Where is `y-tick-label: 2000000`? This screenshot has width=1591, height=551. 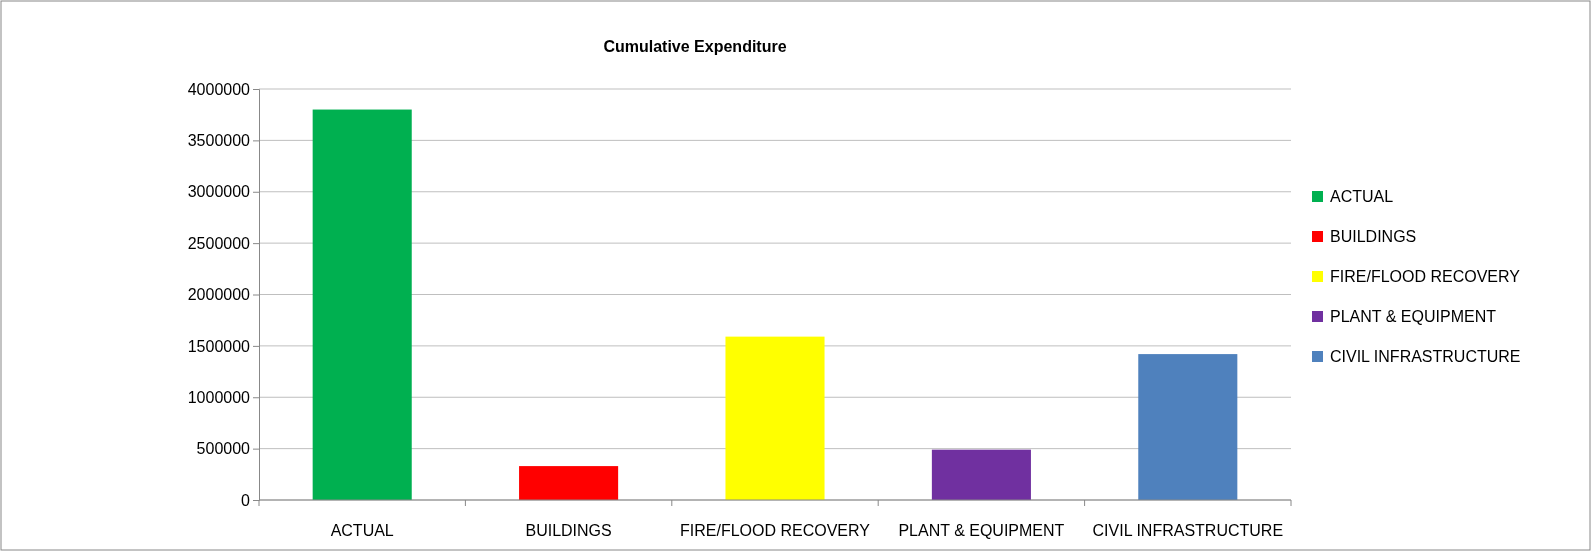 y-tick-label: 2000000 is located at coordinates (219, 295).